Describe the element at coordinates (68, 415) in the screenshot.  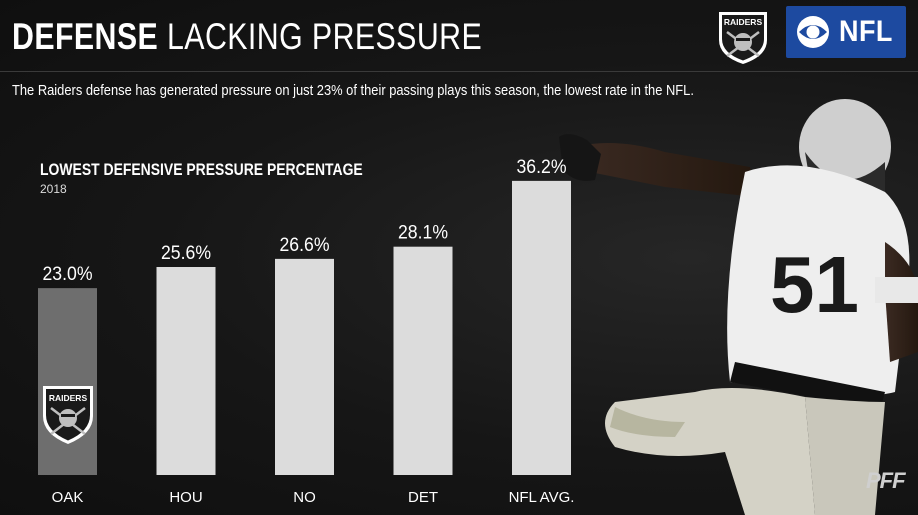
I see `raiders-bar-logo: RAIDERS` at that location.